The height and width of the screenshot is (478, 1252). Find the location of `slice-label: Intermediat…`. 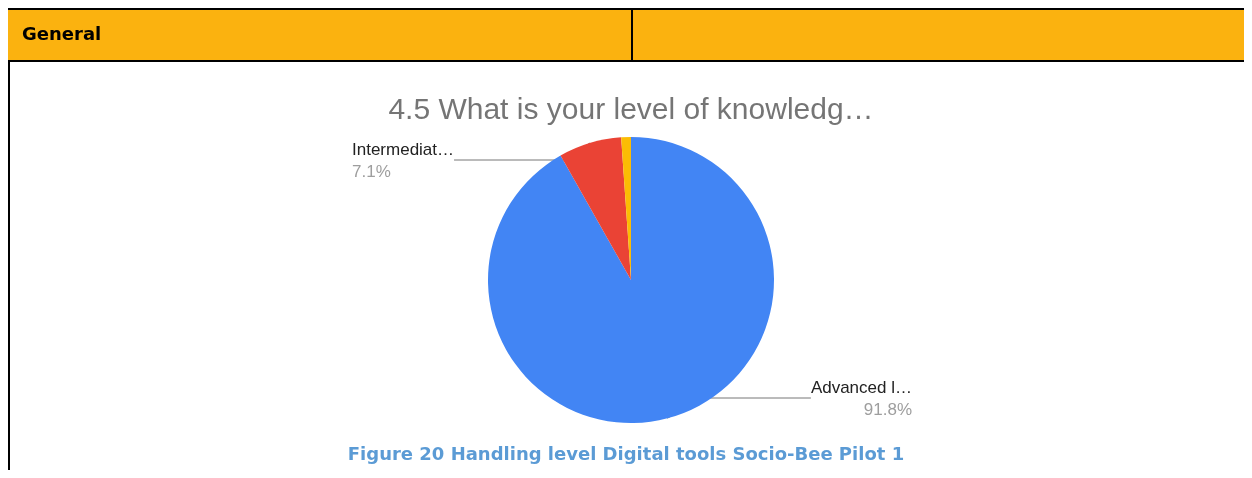

slice-label: Intermediat… is located at coordinates (403, 149).